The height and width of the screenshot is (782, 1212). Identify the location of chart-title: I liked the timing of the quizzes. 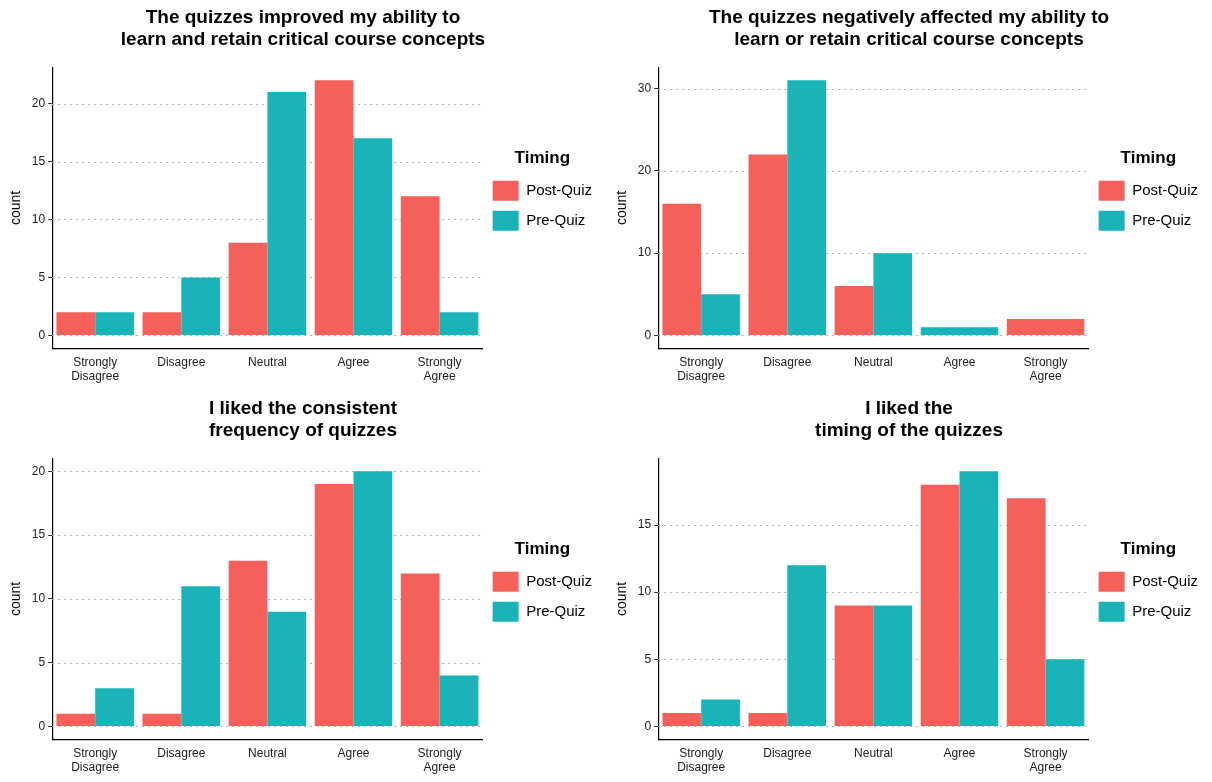
(909, 418).